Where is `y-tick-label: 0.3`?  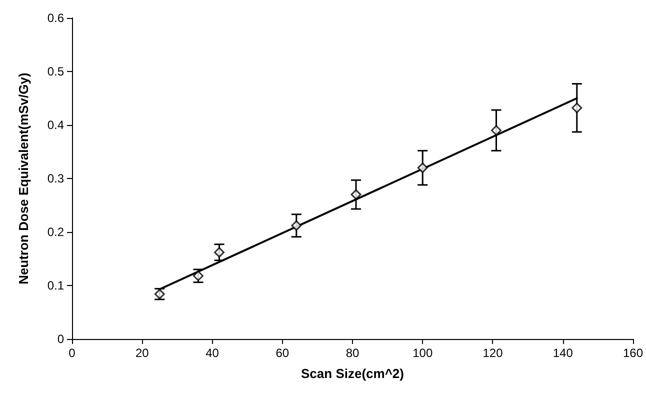
y-tick-label: 0.3 is located at coordinates (55, 179).